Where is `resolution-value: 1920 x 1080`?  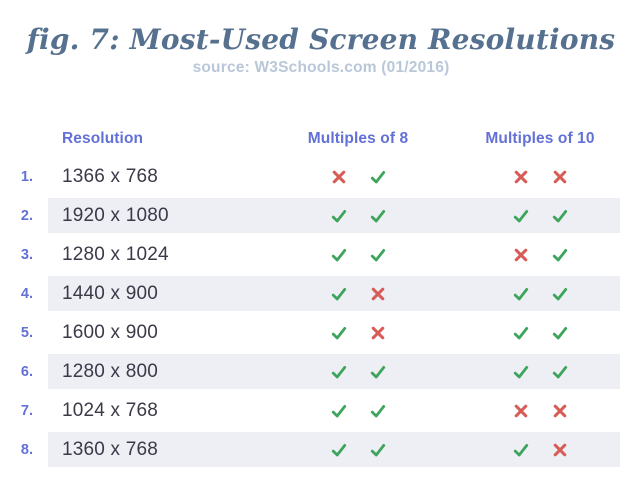 resolution-value: 1920 x 1080 is located at coordinates (115, 215).